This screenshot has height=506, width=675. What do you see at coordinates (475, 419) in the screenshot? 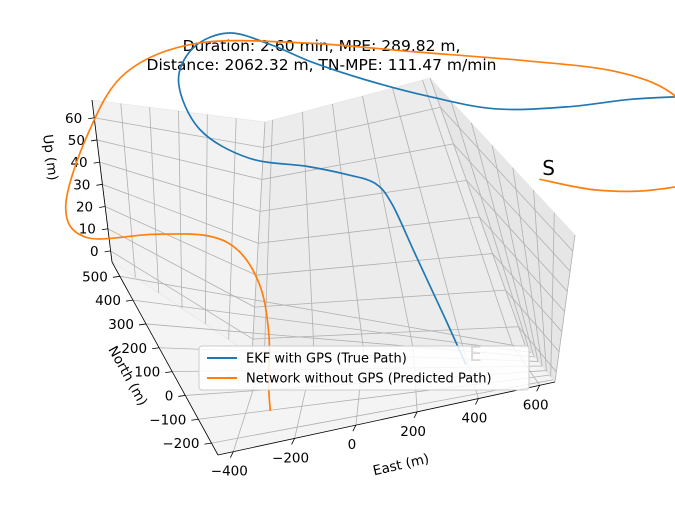
I see `x-tick-label-4: 400` at bounding box center [475, 419].